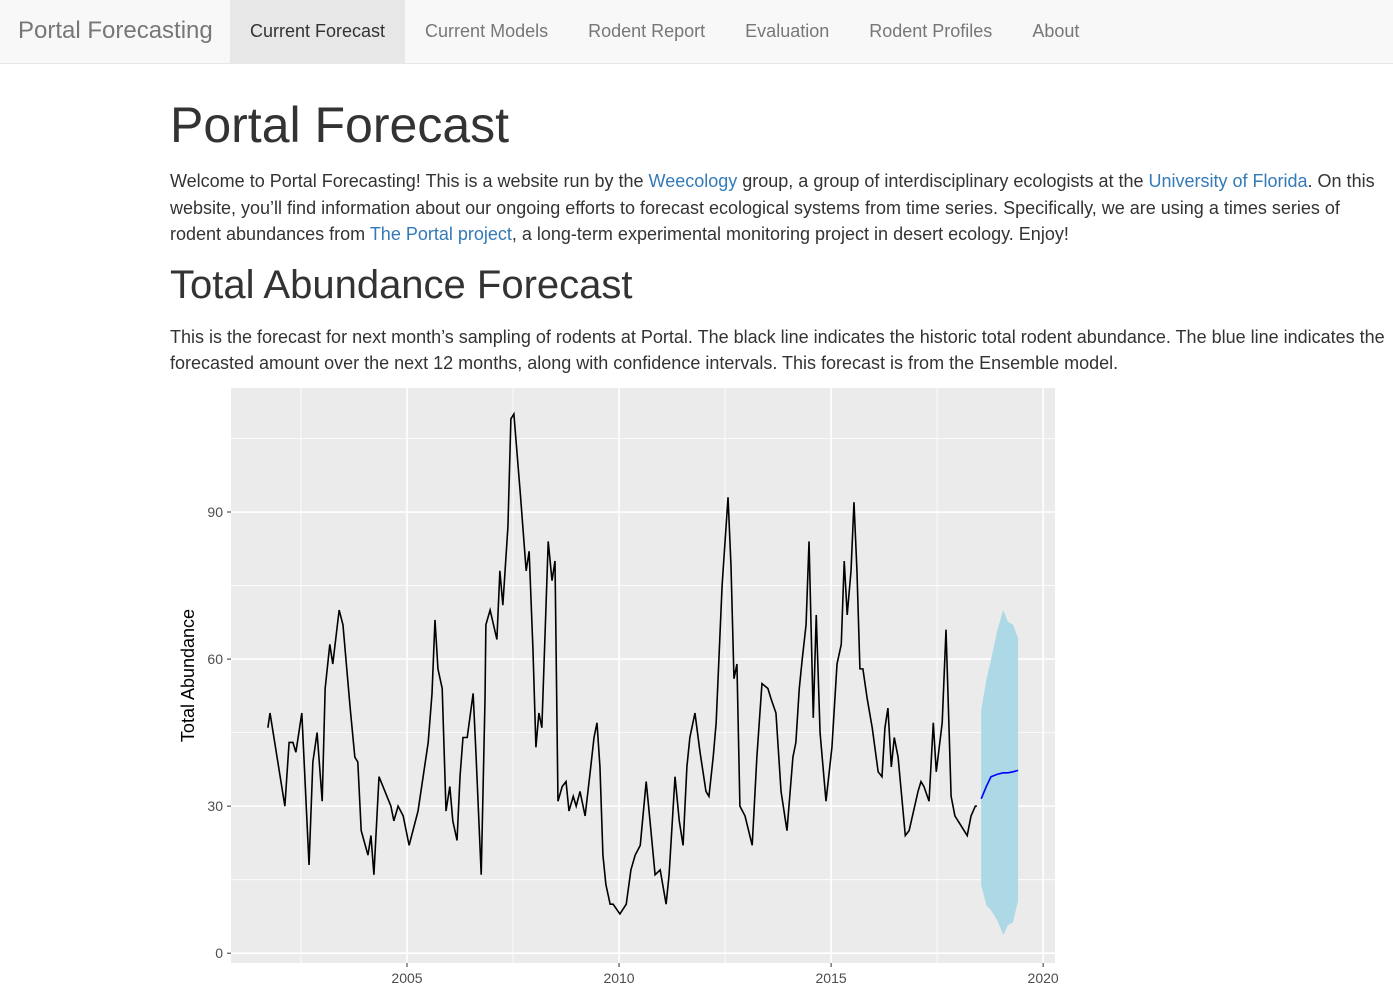 The height and width of the screenshot is (1007, 1393). I want to click on section-title: Total Abundance Forecast, so click(401, 284).